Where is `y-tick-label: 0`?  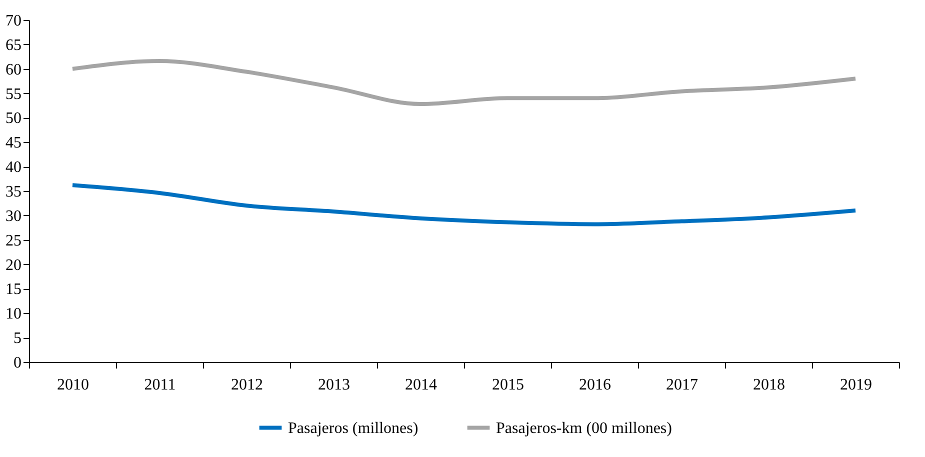
y-tick-label: 0 is located at coordinates (18, 363).